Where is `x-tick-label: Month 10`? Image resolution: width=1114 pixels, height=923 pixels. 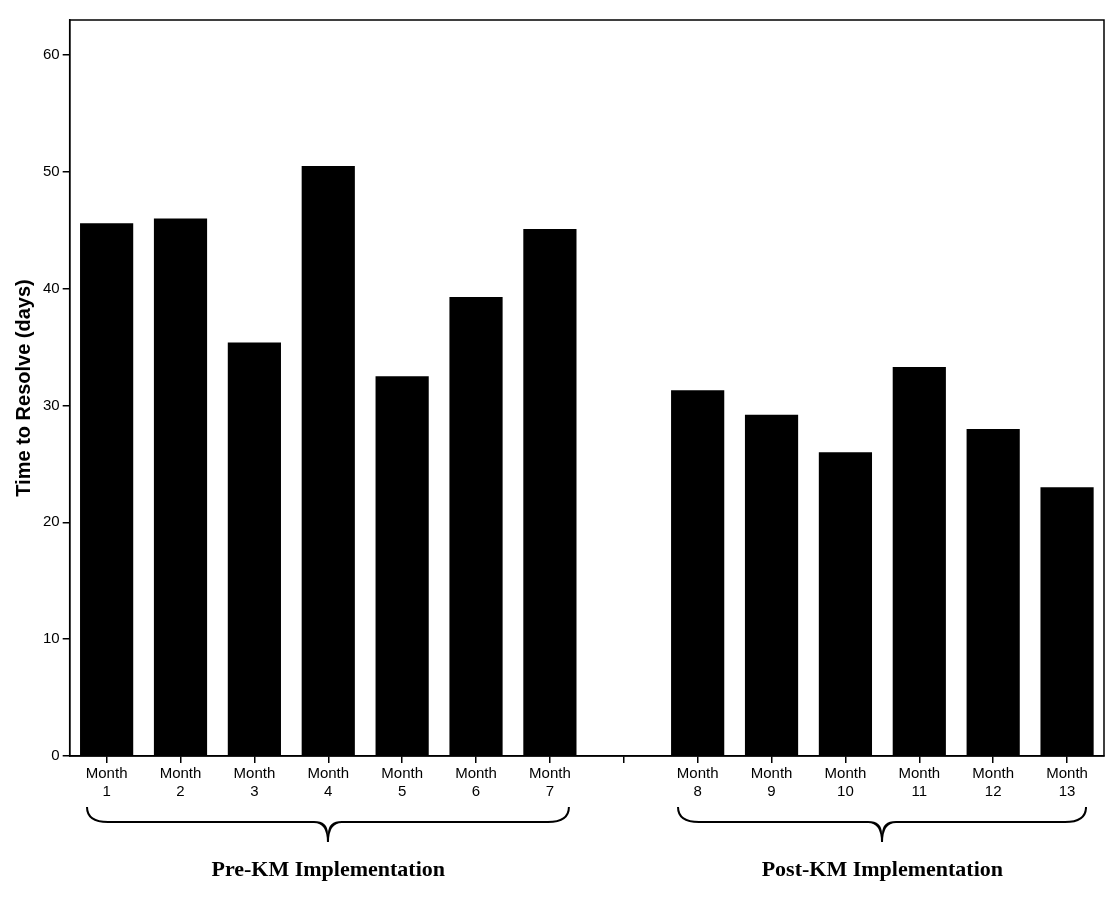 x-tick-label: Month 10 is located at coordinates (845, 782).